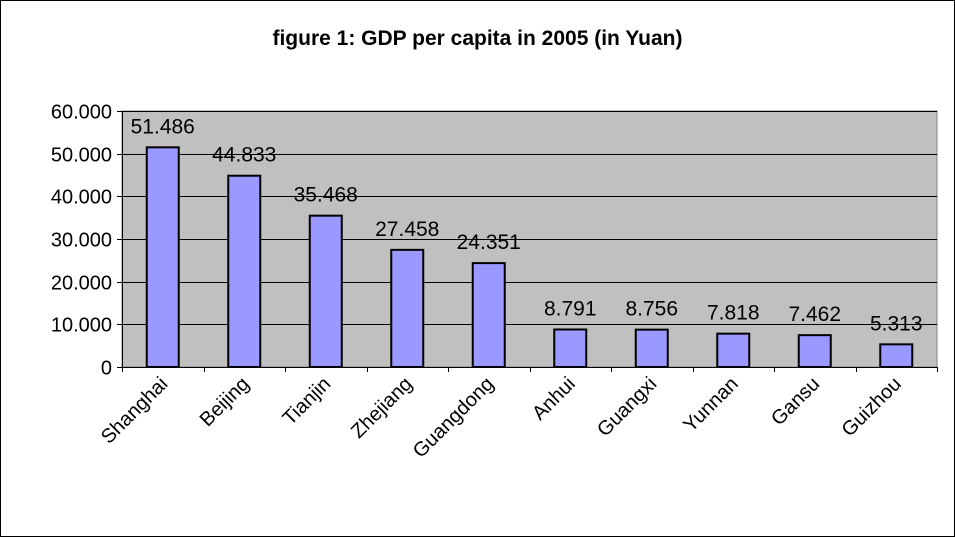 The height and width of the screenshot is (537, 955). What do you see at coordinates (106, 369) in the screenshot?
I see `y-tick-label: 0` at bounding box center [106, 369].